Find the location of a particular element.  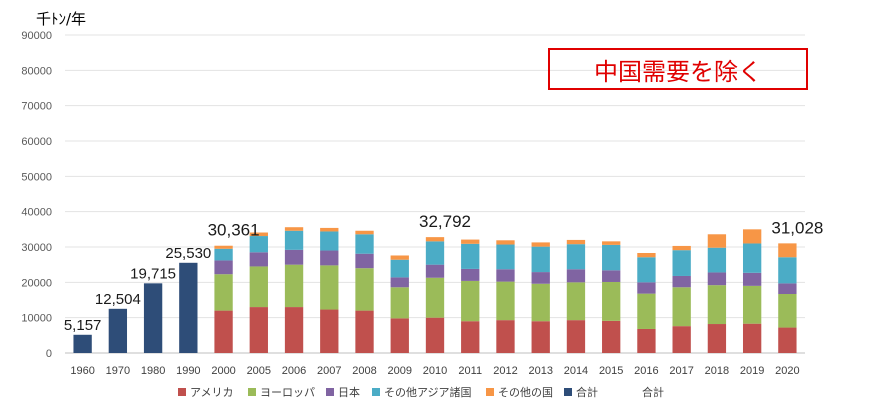

legend-label: アメリカ is located at coordinates (211, 392).